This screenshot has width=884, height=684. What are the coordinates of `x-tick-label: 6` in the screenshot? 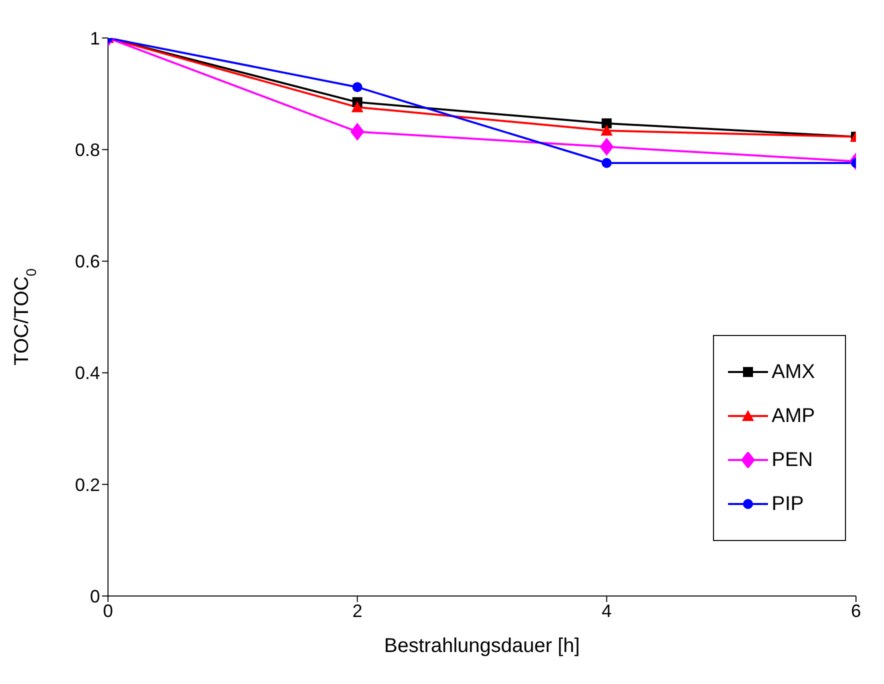 It's located at (856, 610).